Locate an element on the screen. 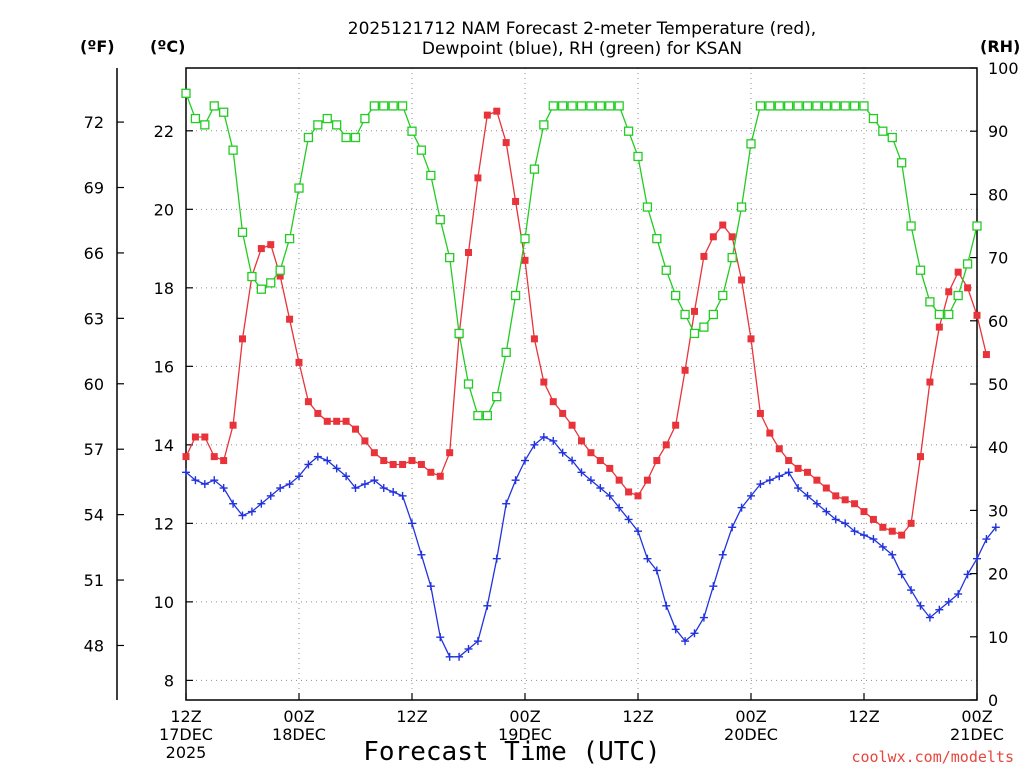 The height and width of the screenshot is (768, 1024). fahrenheit-tick-label: 66 is located at coordinates (94, 253).